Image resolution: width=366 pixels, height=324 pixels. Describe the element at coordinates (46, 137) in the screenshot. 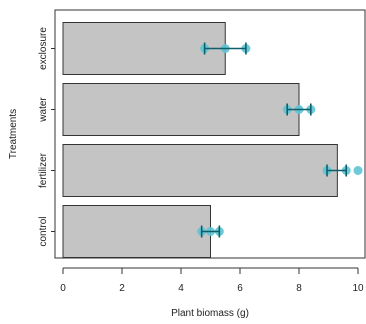

I see `y-category-labels: control fertilizer water exclosure` at that location.